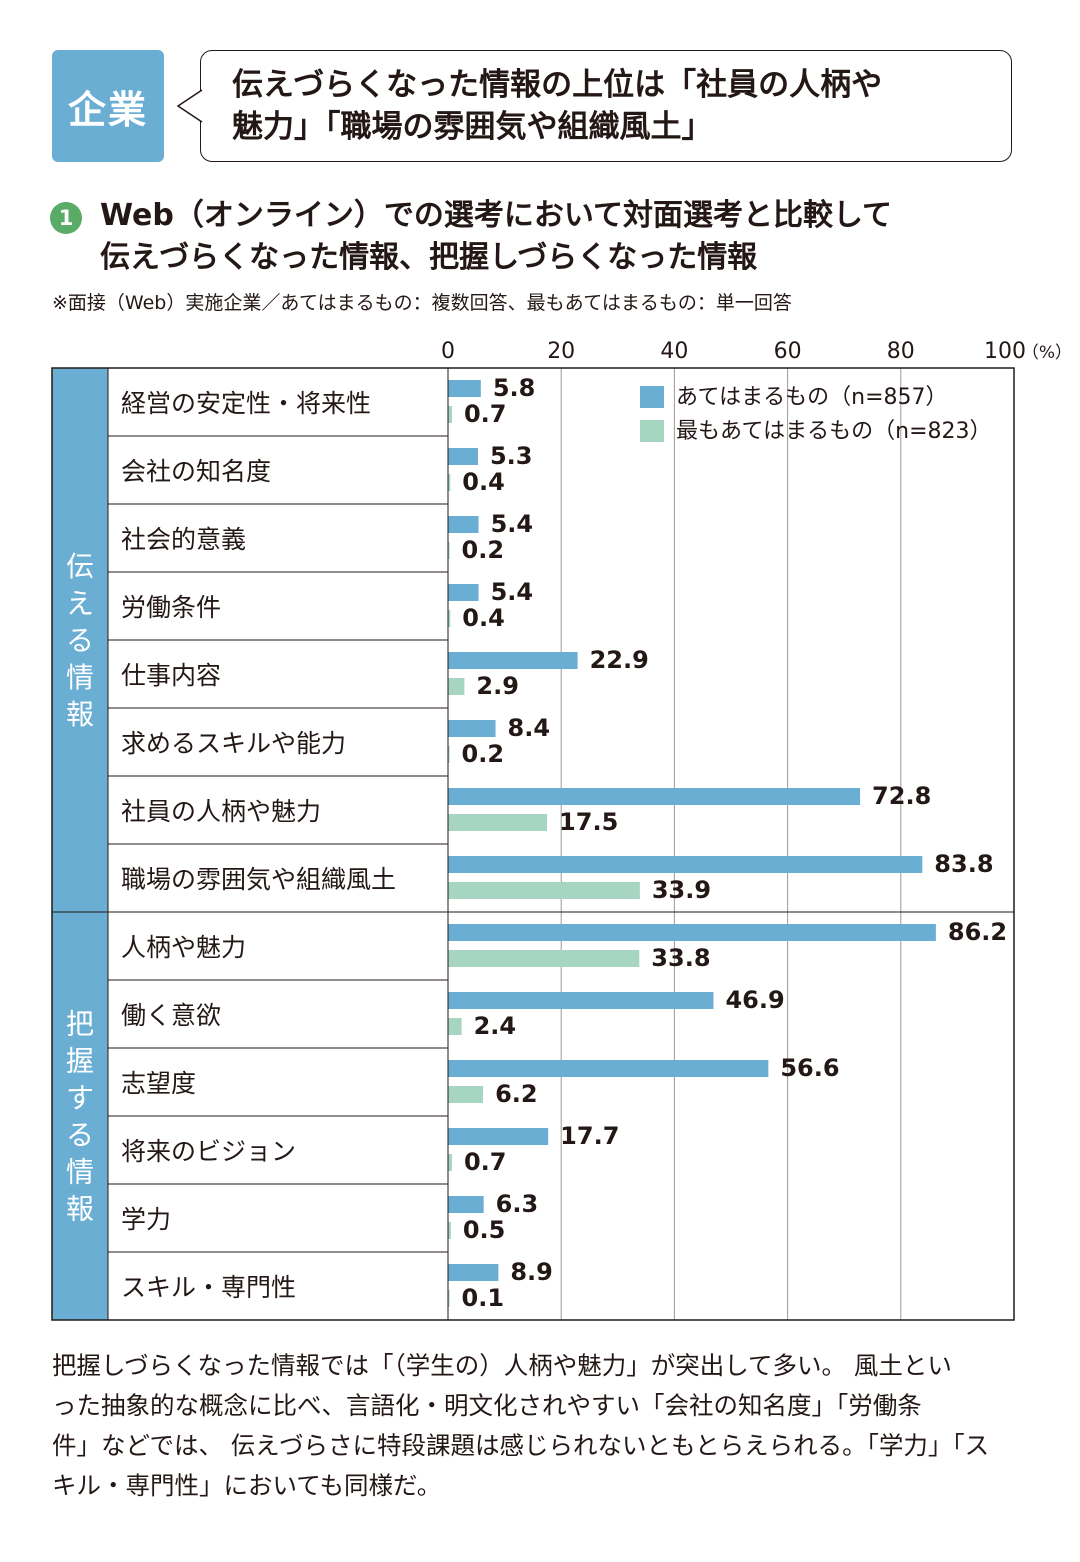  Describe the element at coordinates (557, 85) in the screenshot. I see `headline-line-1: 伝えづらくなった情報の上位は「社員の人柄や` at that location.